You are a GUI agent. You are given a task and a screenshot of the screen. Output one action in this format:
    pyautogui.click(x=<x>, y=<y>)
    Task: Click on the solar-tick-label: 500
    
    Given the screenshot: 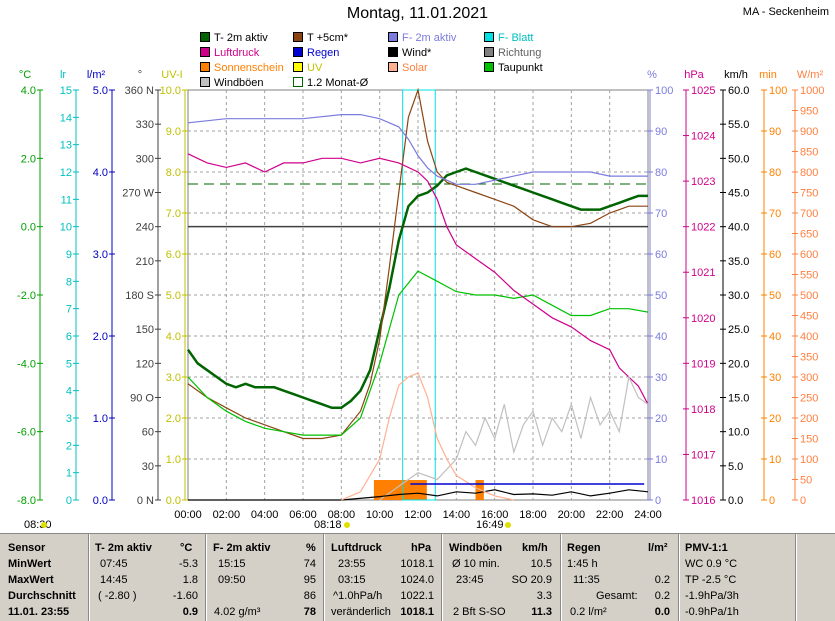 What is the action you would take?
    pyautogui.click(x=809, y=296)
    